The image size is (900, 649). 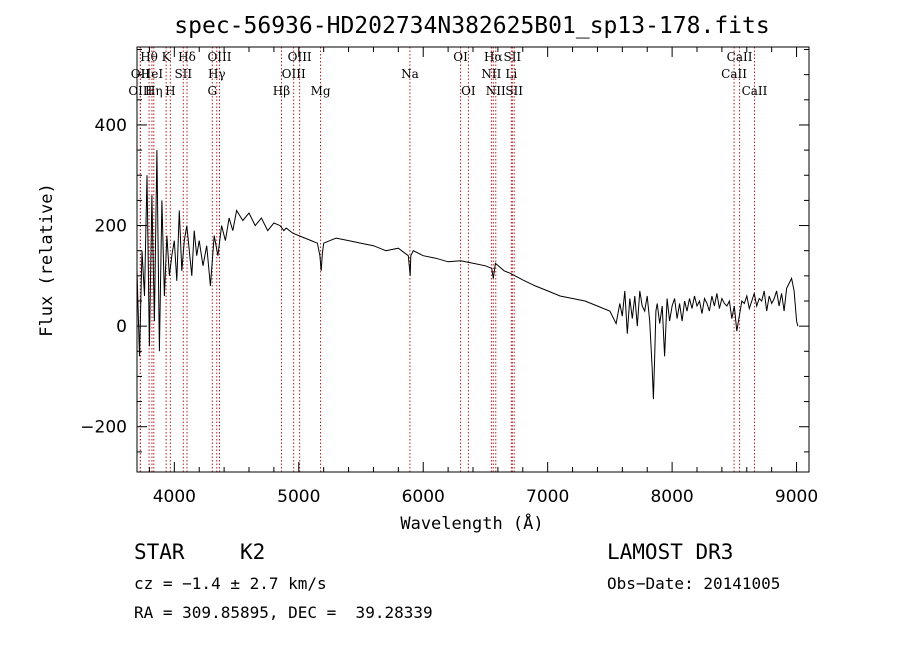 I want to click on x-tick-label: 7000, so click(x=547, y=497).